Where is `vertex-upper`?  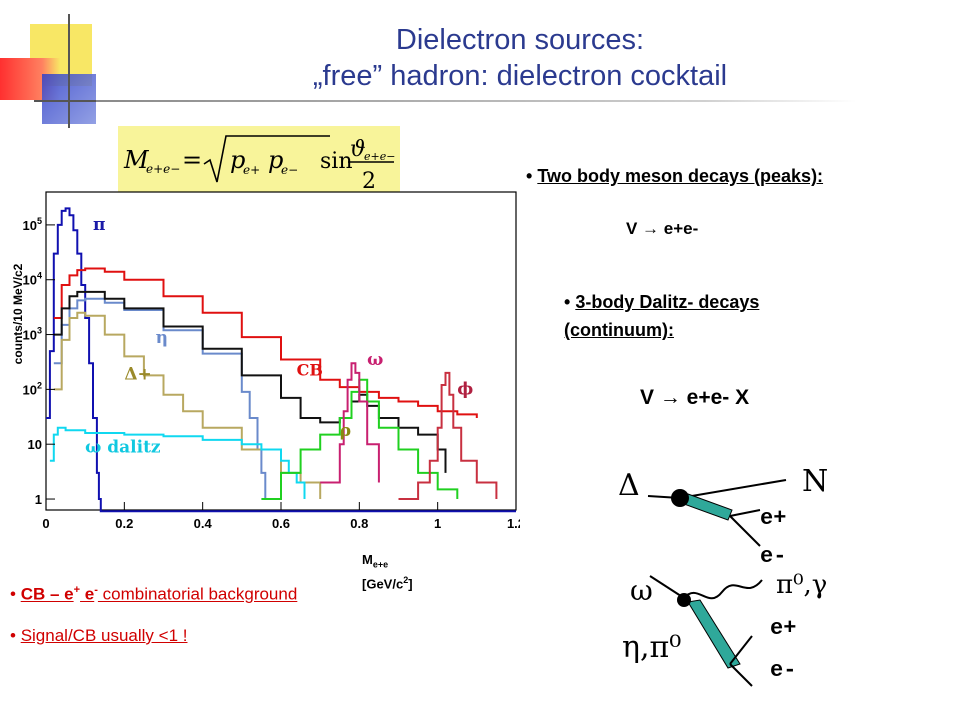
vertex-upper is located at coordinates (680, 498).